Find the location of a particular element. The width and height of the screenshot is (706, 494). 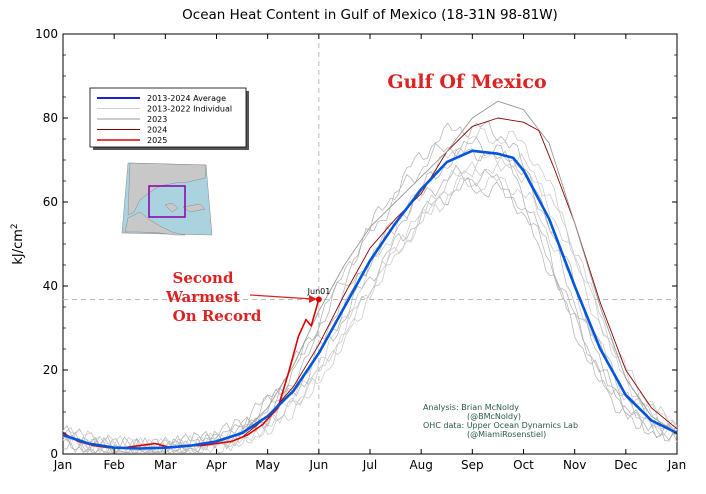

x-tick-label: Apr is located at coordinates (216, 465).